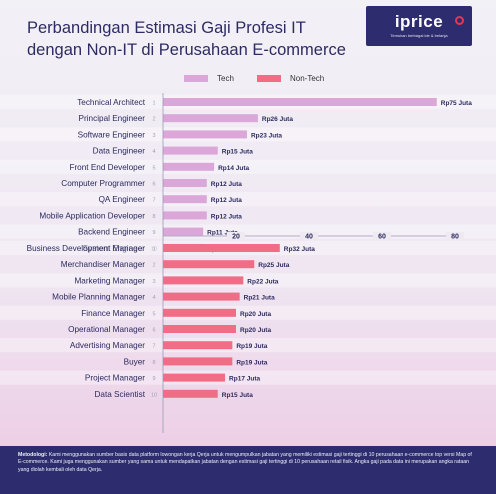  I want to click on category-label: Mobile Planning Manager, so click(98, 297).